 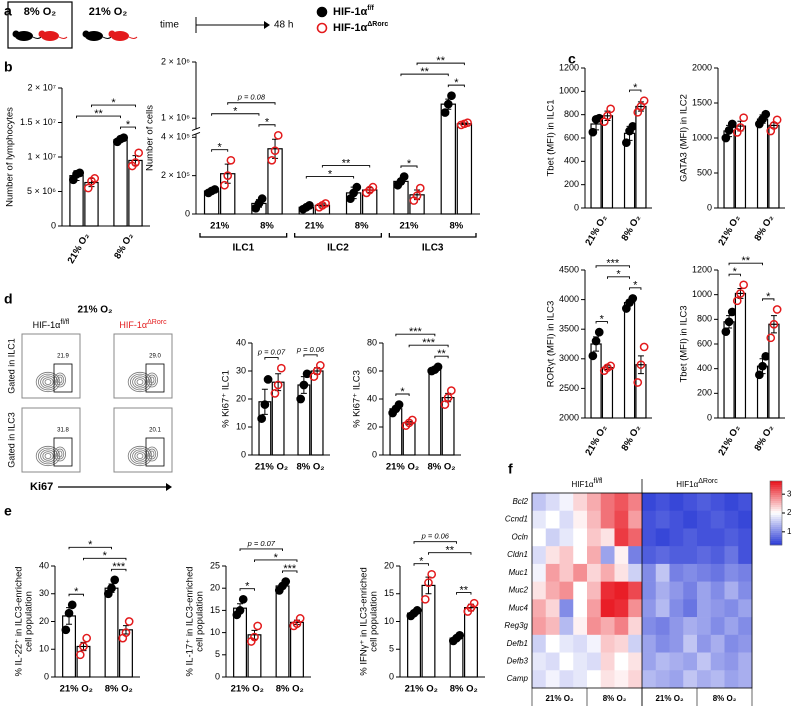 I want to click on y-tick-label: 2500, so click(x=569, y=388).